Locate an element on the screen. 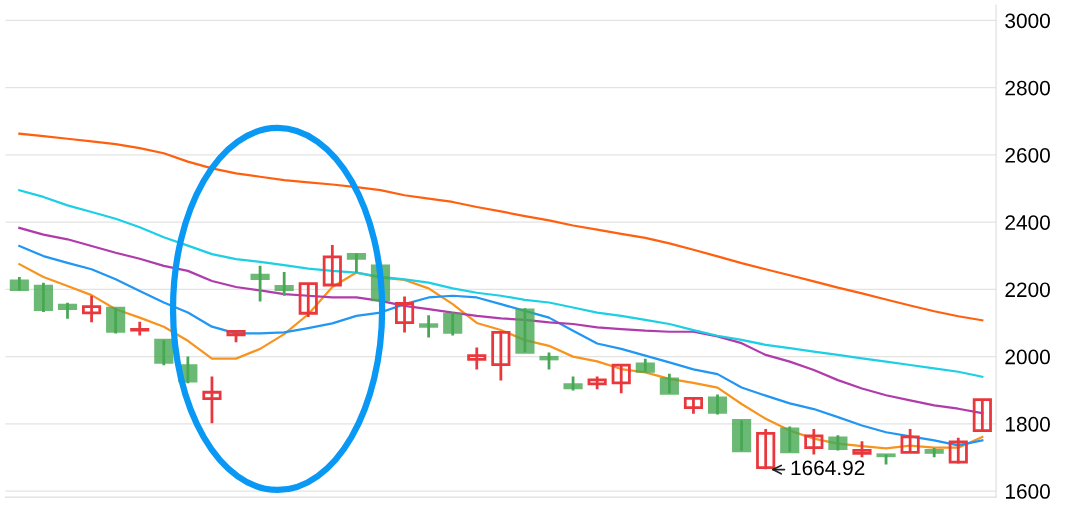  y-tick-label: 2200 is located at coordinates (1027, 290).